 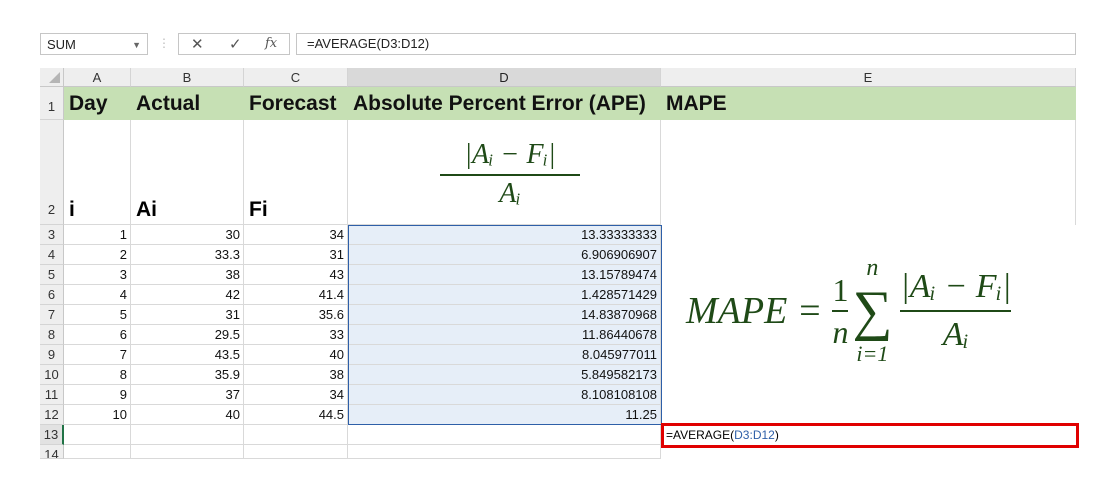 What do you see at coordinates (296, 435) in the screenshot?
I see `cell-c13` at bounding box center [296, 435].